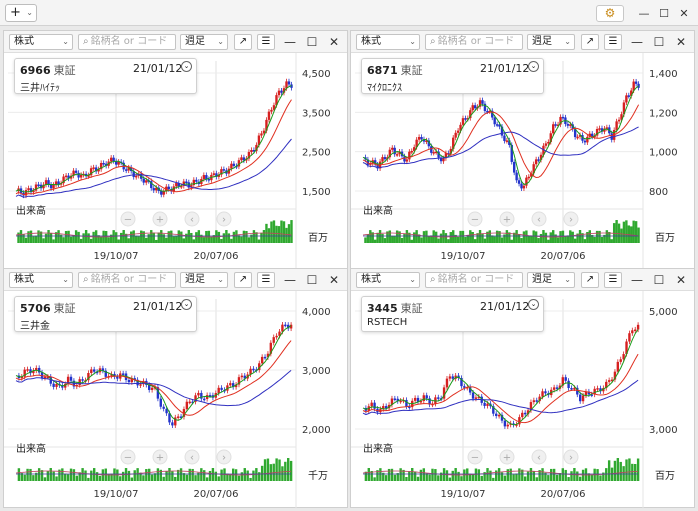  I want to click on close-icon: ✕, so click(684, 13).